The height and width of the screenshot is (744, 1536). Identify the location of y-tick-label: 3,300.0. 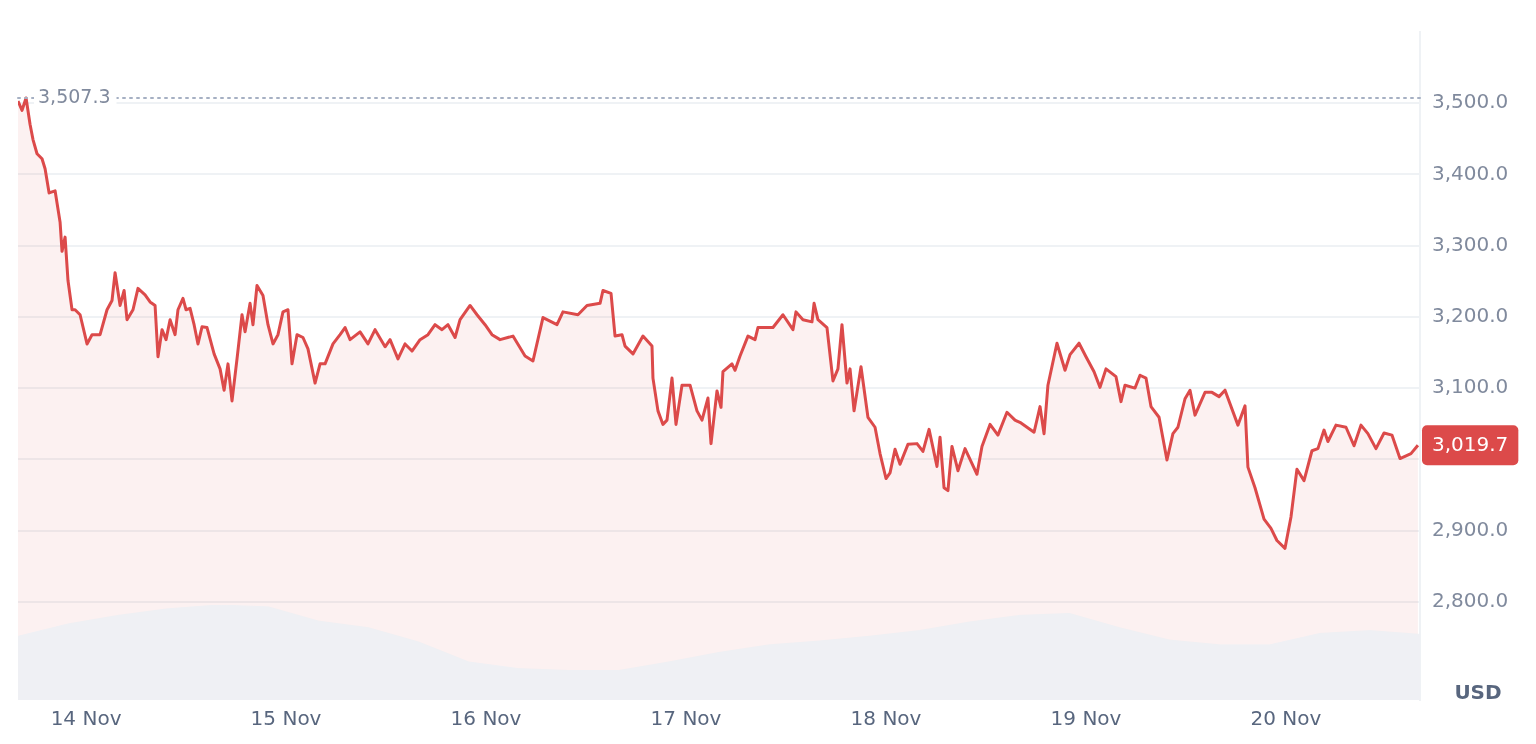
(1470, 243).